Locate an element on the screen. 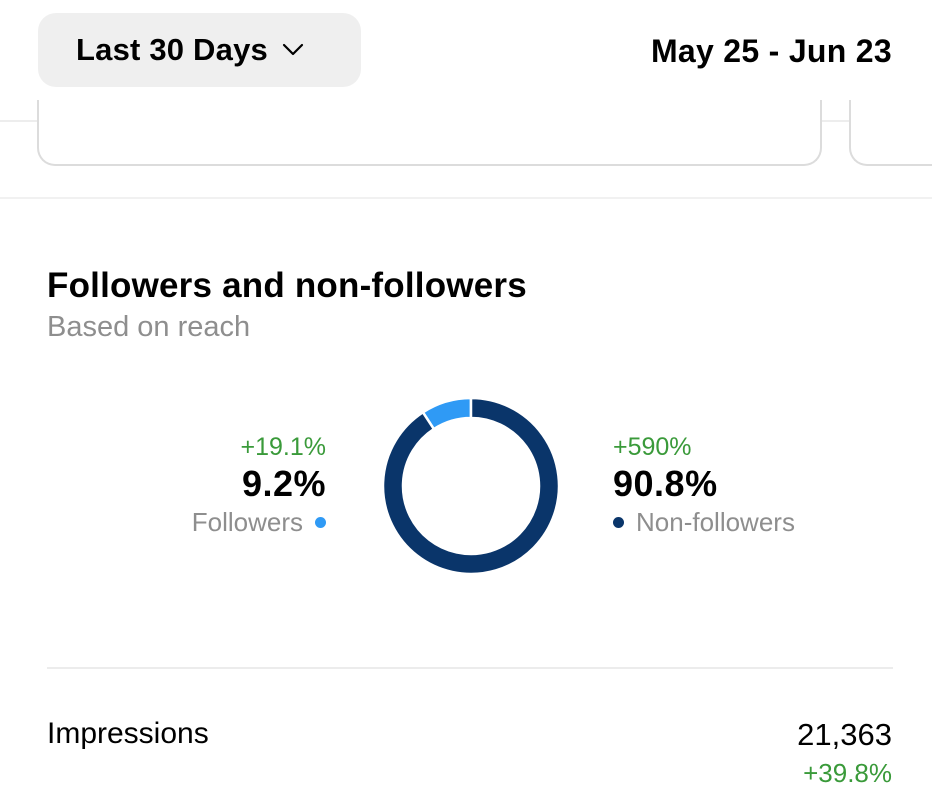 This screenshot has width=932, height=800. date-range-dropdown: Last 30 Days is located at coordinates (199, 50).